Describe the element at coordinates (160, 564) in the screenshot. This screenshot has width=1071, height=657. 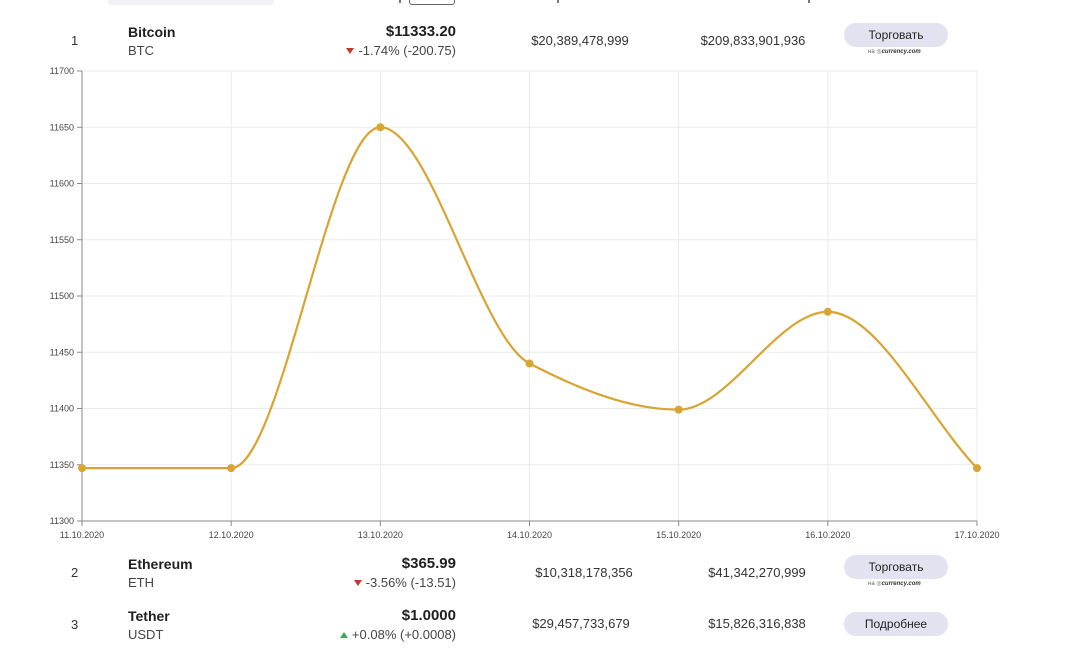
I see `coin-name: Ethereum` at that location.